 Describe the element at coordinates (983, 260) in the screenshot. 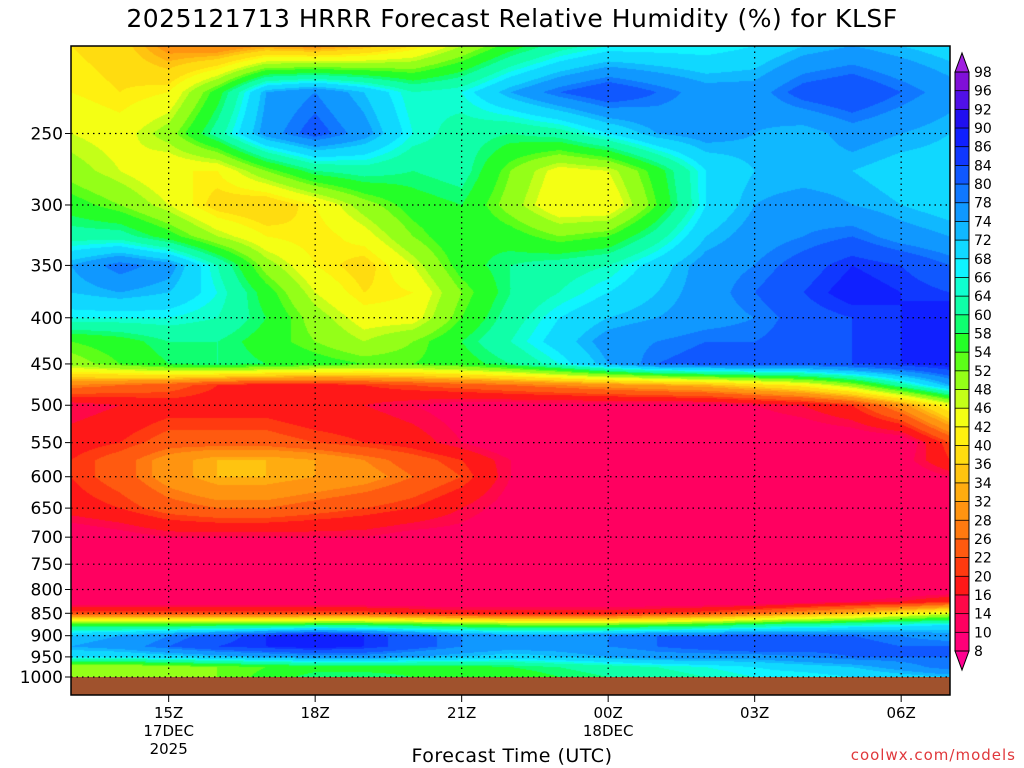

I see `colorbar-label: 68` at that location.